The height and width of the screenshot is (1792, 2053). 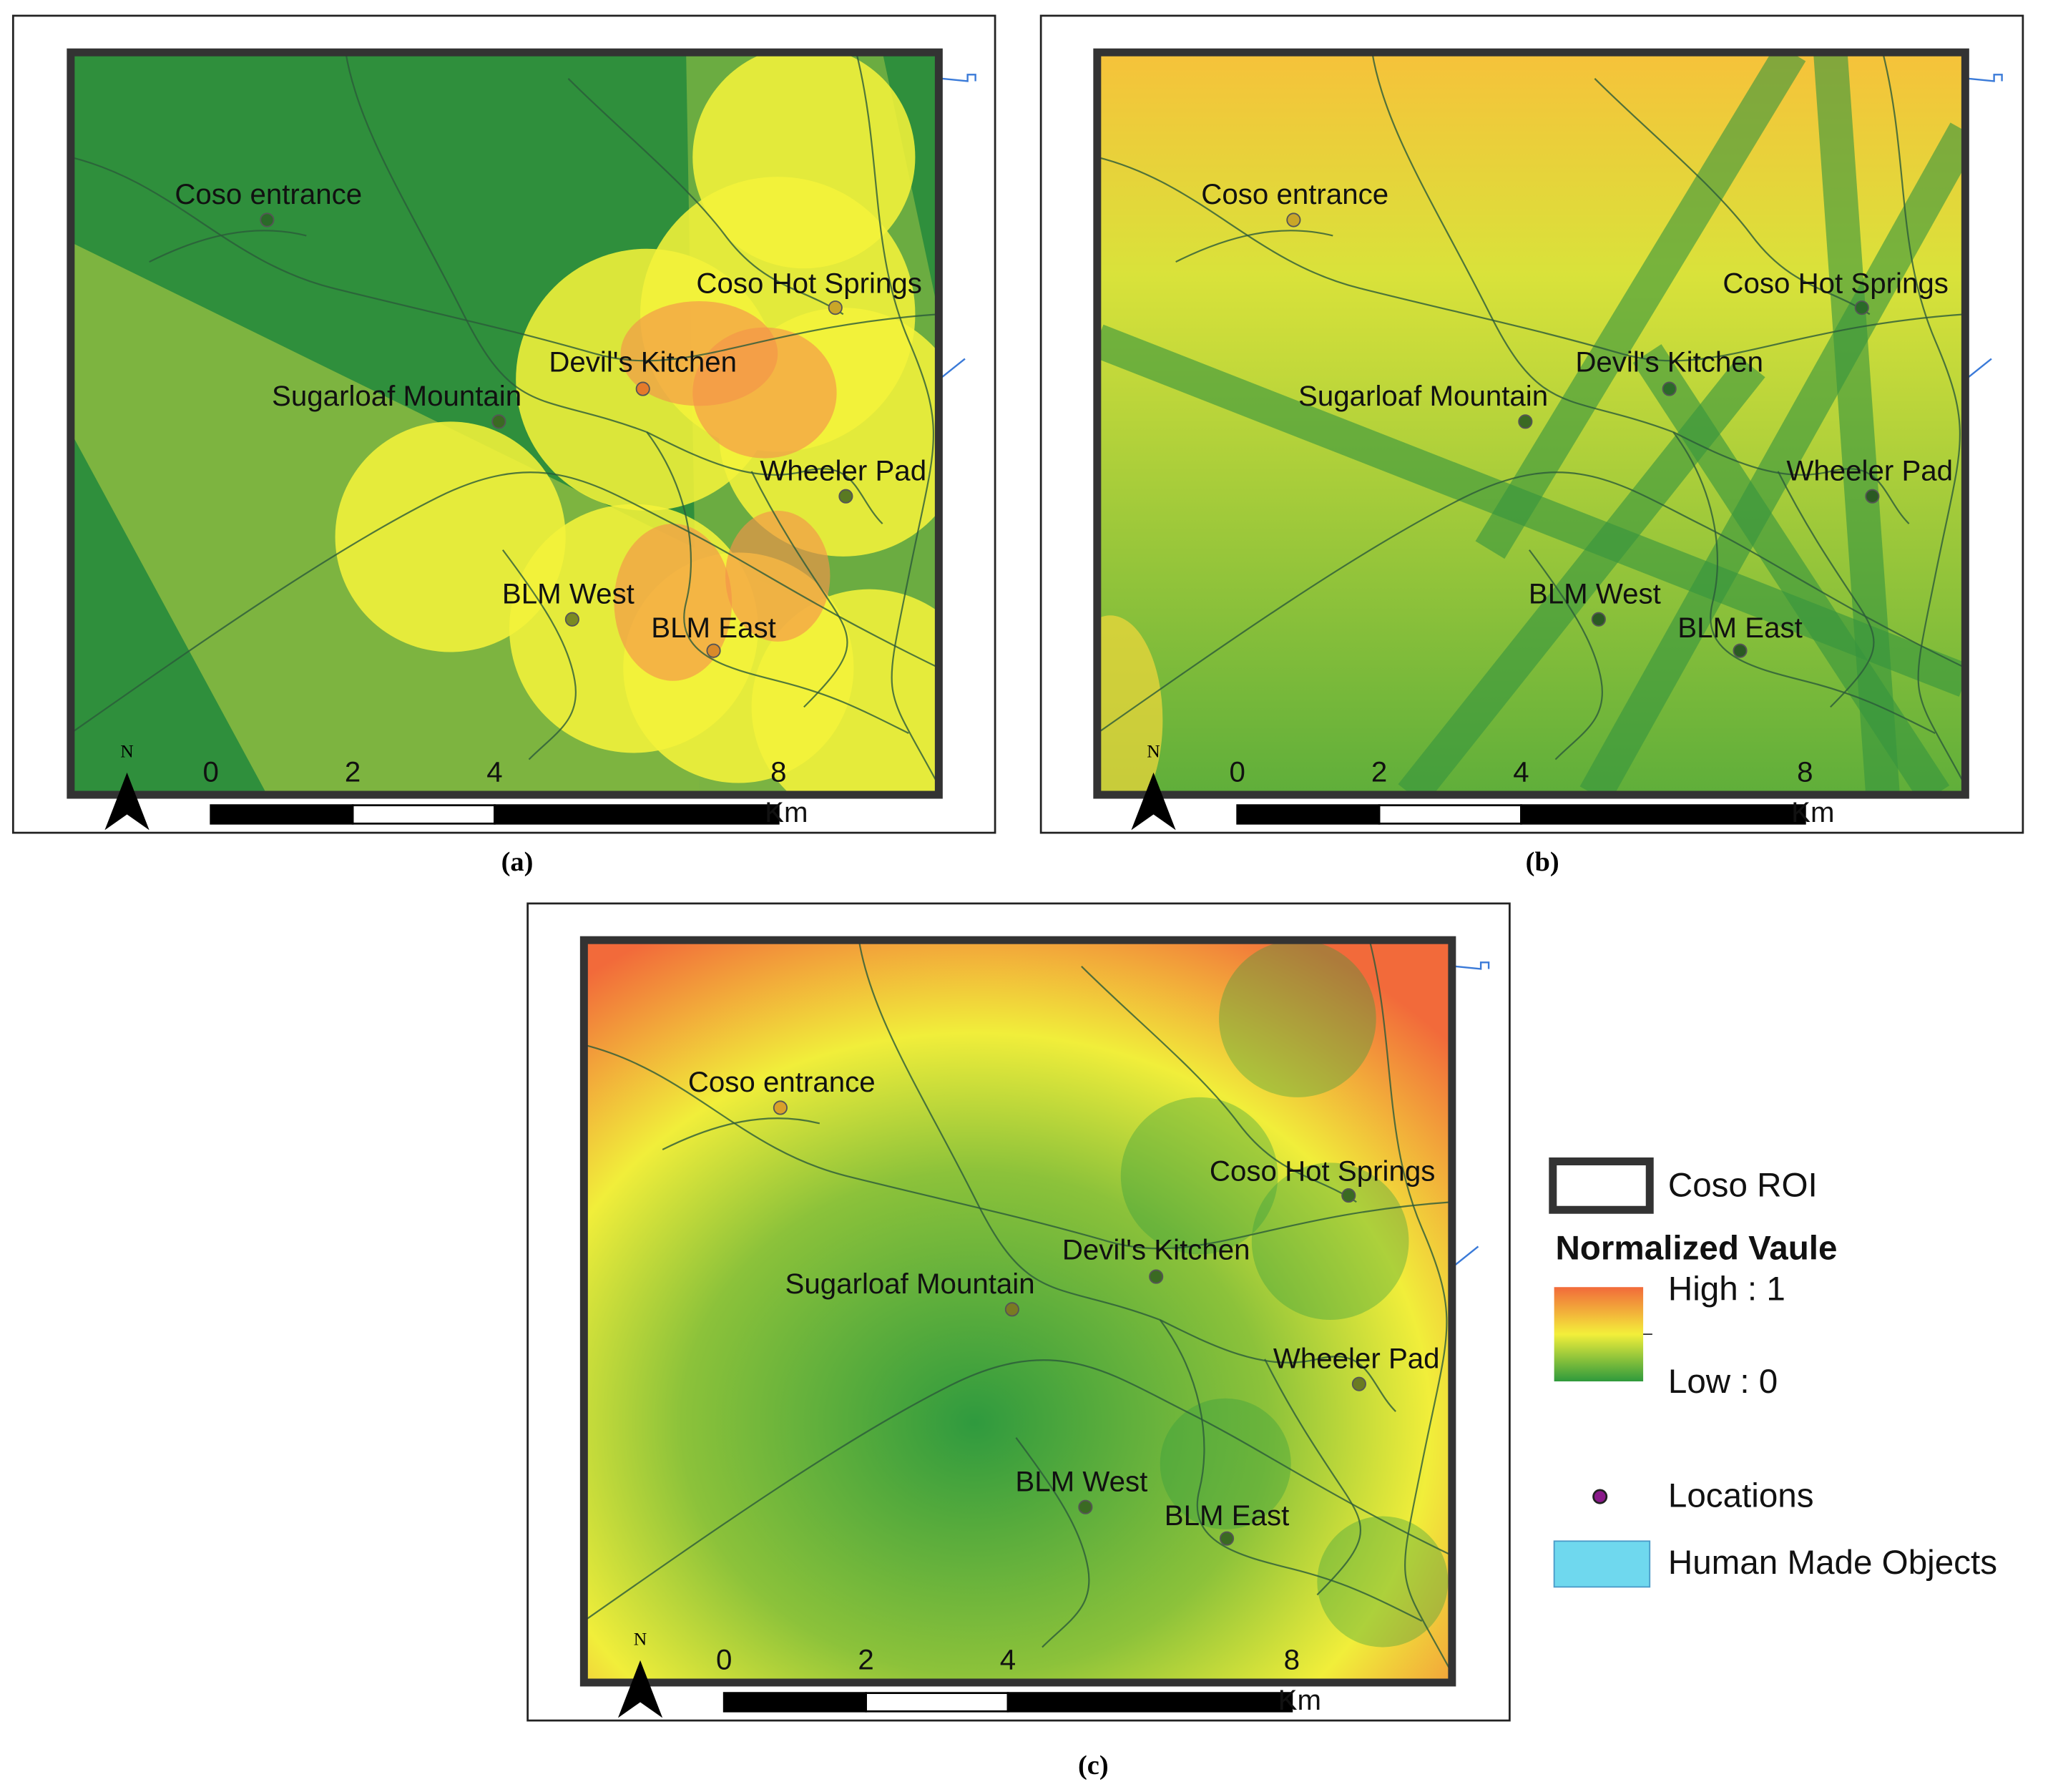 What do you see at coordinates (1832, 1563) in the screenshot?
I see `legend-human-made: Human Made Objects` at bounding box center [1832, 1563].